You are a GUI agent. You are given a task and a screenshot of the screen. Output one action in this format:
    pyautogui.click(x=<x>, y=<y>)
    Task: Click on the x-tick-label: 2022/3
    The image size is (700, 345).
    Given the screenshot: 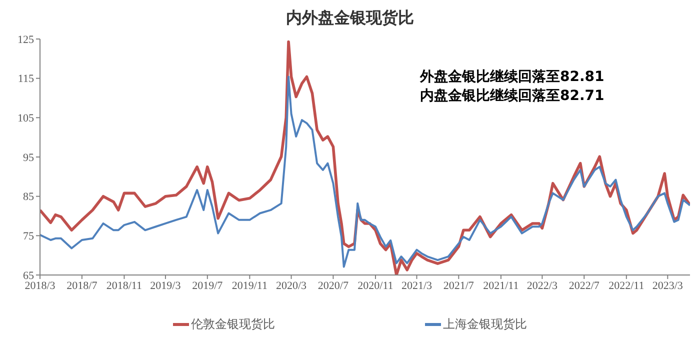 What is the action you would take?
    pyautogui.click(x=542, y=286)
    